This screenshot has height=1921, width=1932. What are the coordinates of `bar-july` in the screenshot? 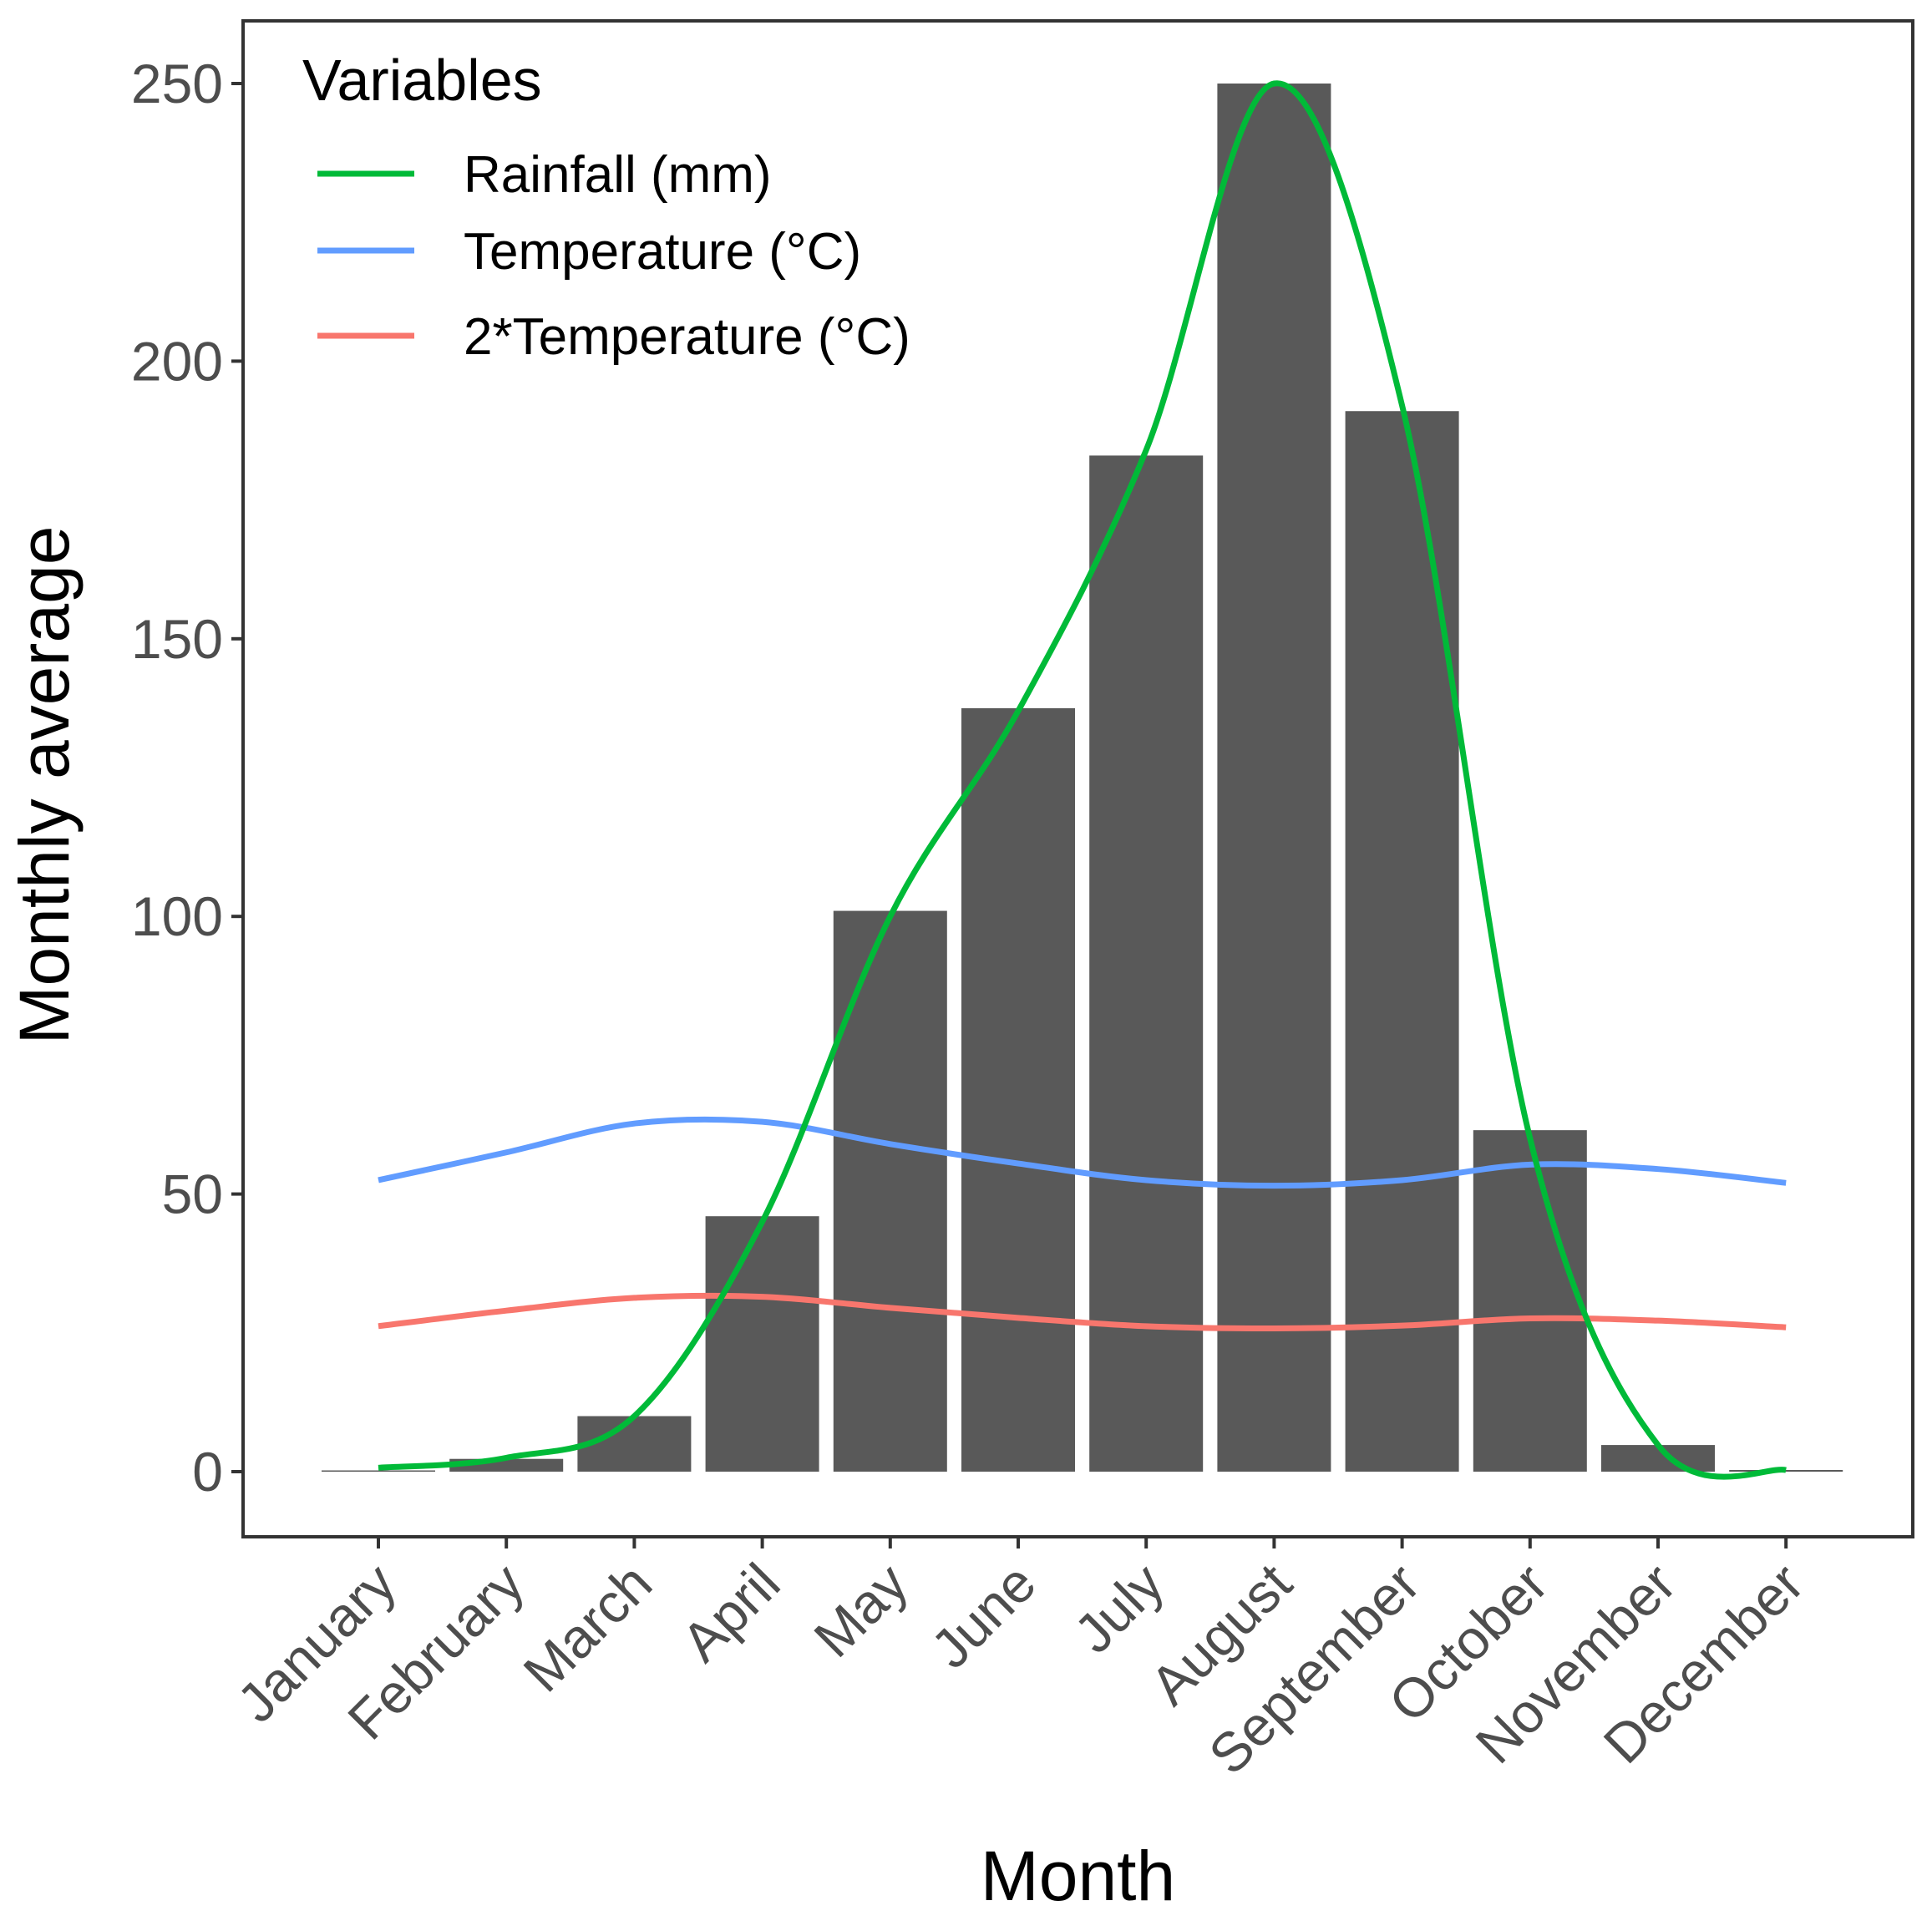 It's located at (1146, 963).